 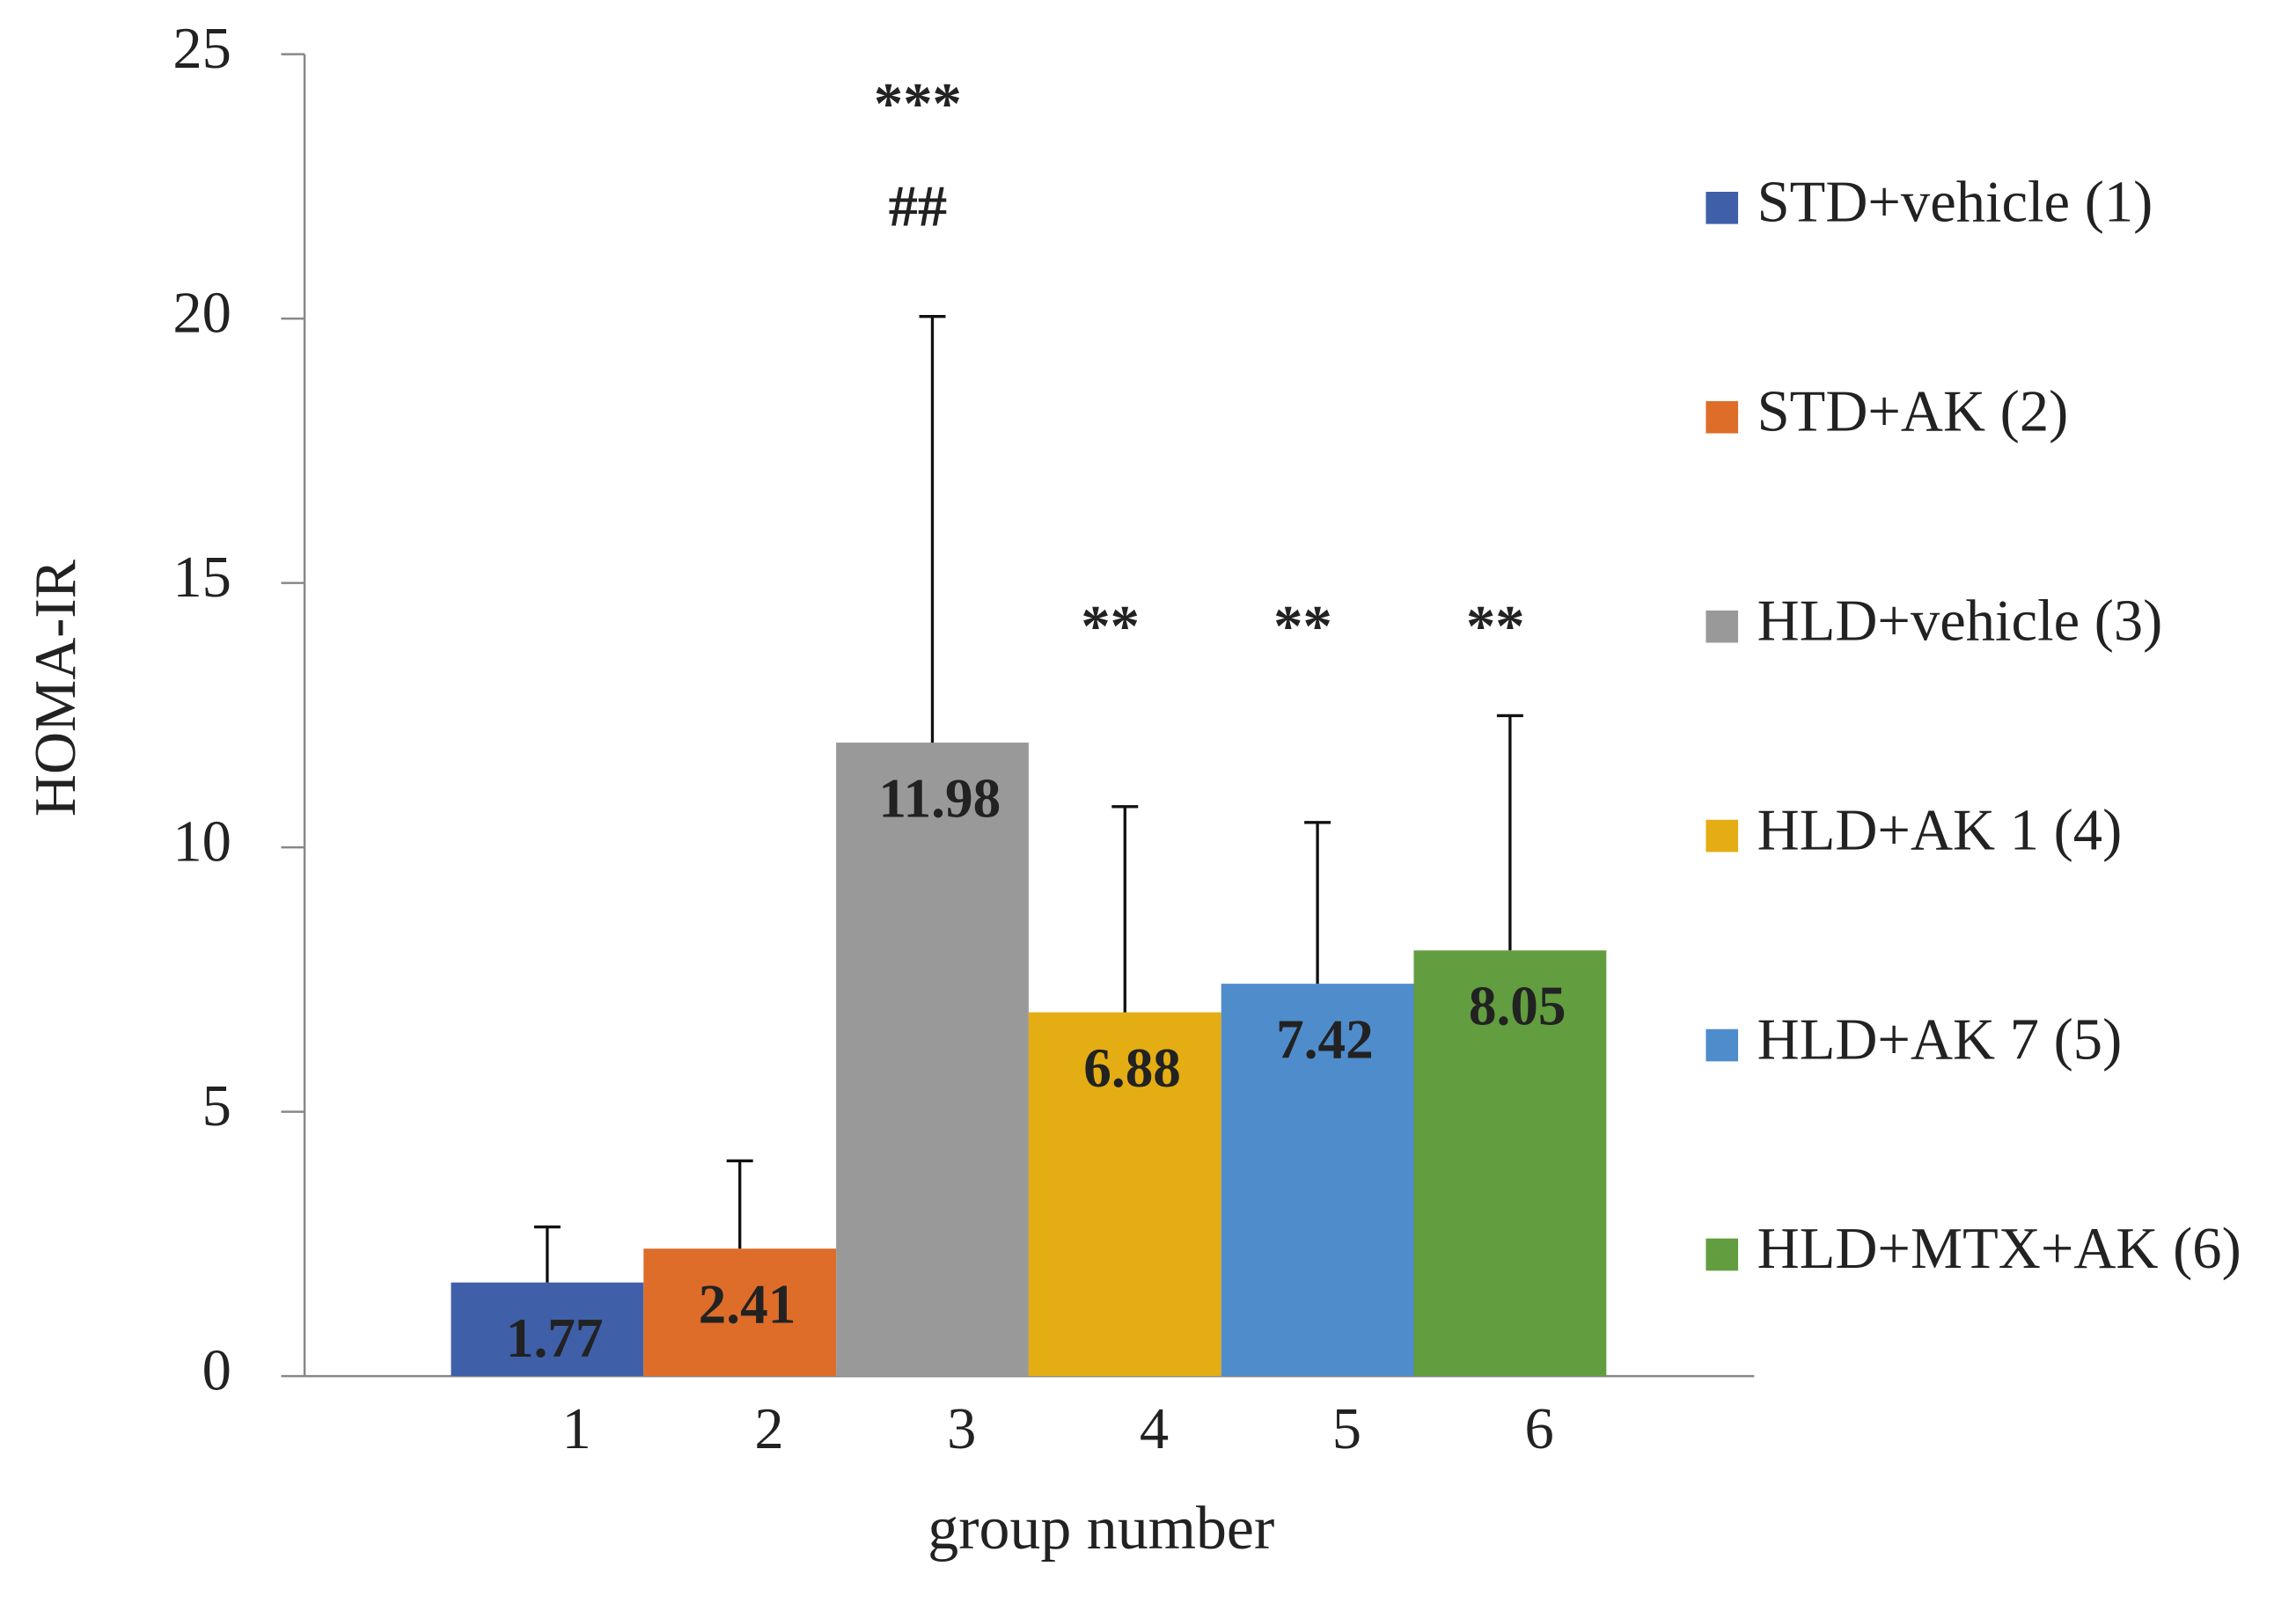 I want to click on value-label: 11.98, so click(x=939, y=798).